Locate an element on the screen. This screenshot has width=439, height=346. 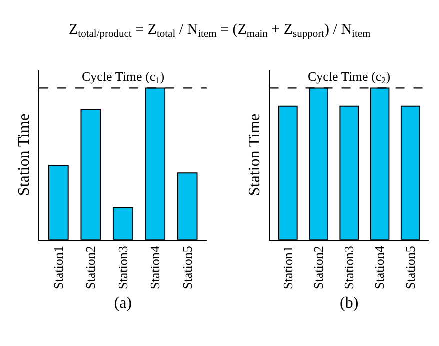
ref-line-label: Cycle Time (c$_{1}$) is located at coordinates (123, 77).